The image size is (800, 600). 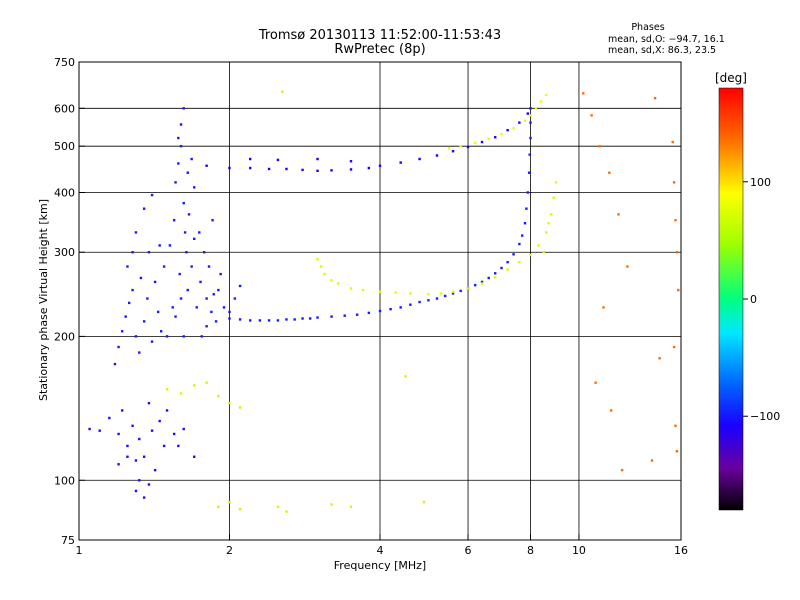 I want to click on chart-title: Tromsø 20130113 11:52:00-11:53:43, so click(x=379, y=35).